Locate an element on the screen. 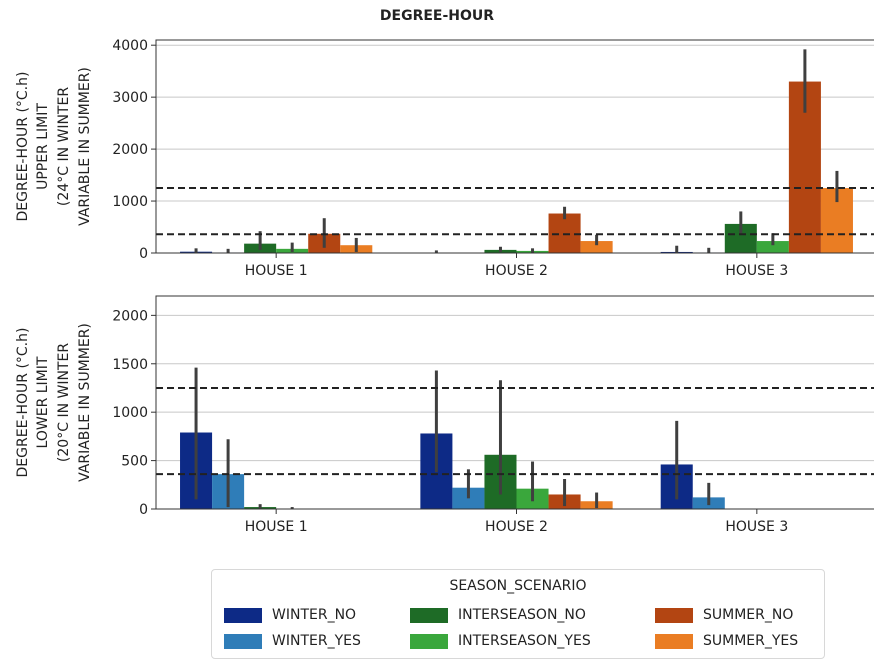  legend-label: SUMMER_NO is located at coordinates (748, 615).